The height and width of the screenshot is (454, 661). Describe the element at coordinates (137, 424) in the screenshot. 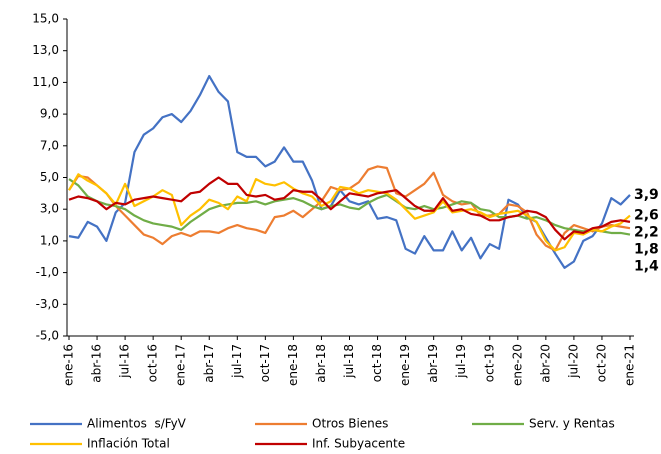

I see `legend-label: Alimentos s/FyV` at that location.